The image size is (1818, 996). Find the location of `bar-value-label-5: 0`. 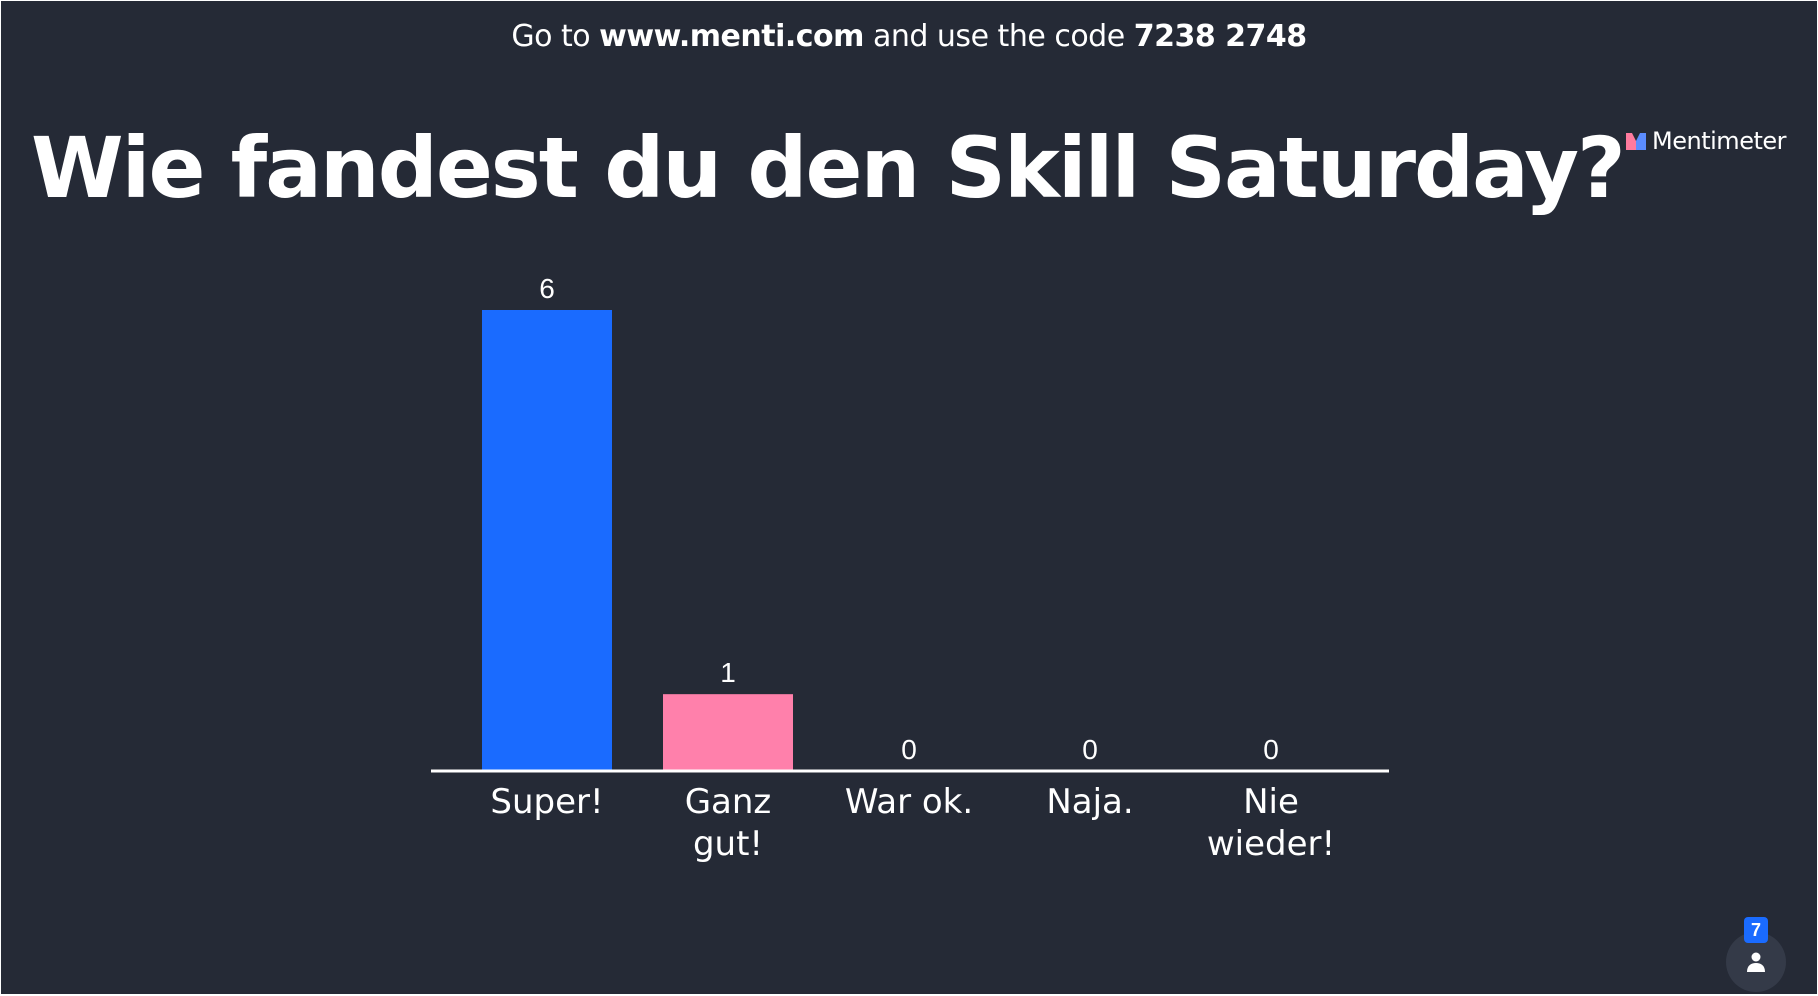

bar-value-label-5: 0 is located at coordinates (1271, 749).